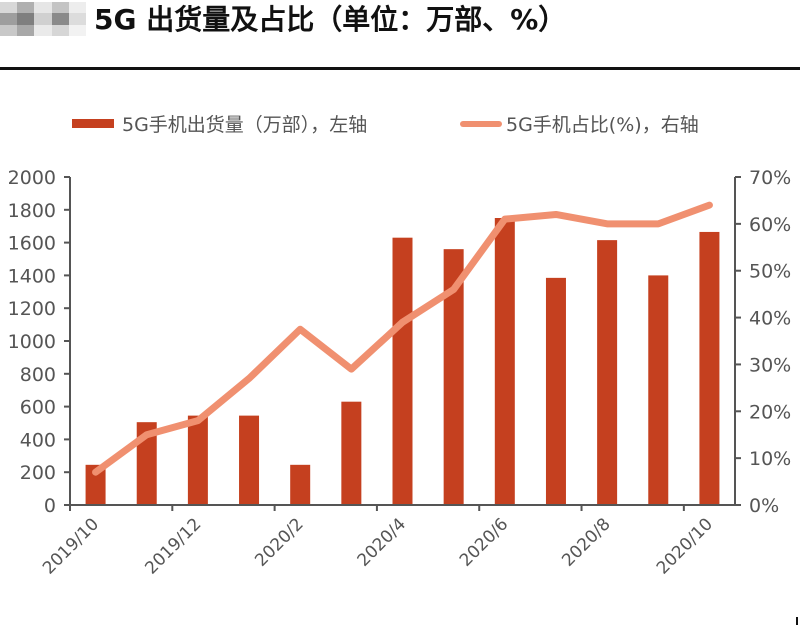  What do you see at coordinates (797, 621) in the screenshot?
I see `corner-mark` at bounding box center [797, 621].